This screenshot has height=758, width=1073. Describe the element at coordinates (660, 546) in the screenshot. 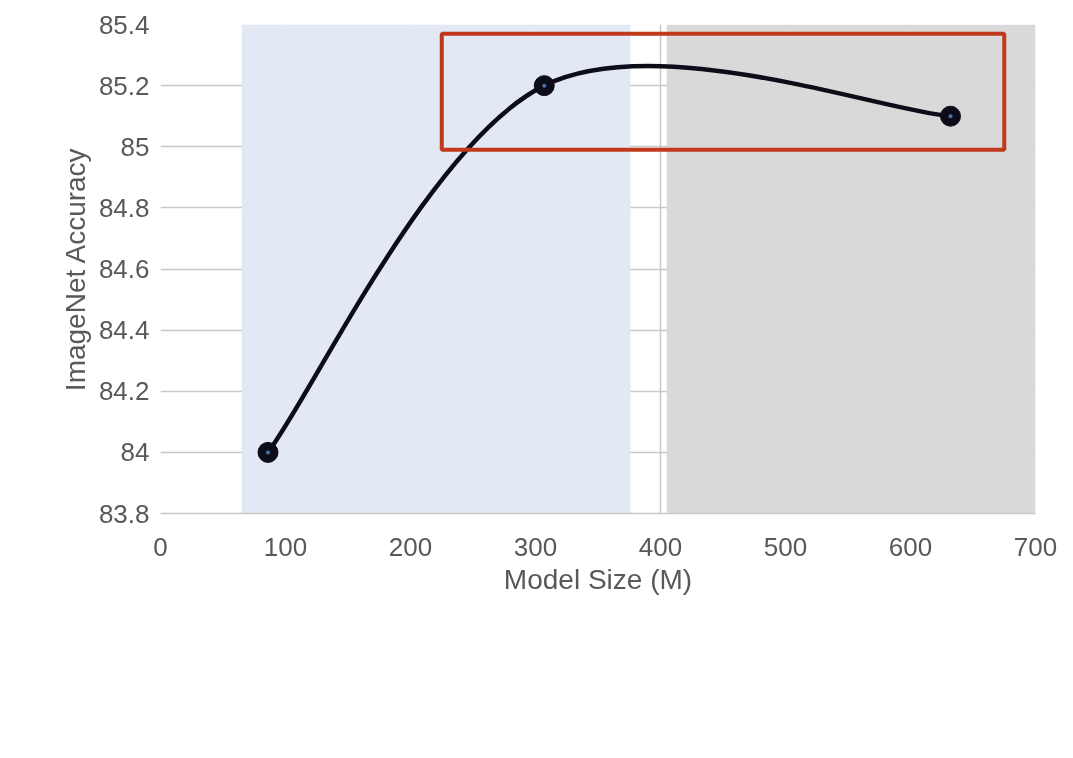

I see `x-tick-label: 400` at that location.